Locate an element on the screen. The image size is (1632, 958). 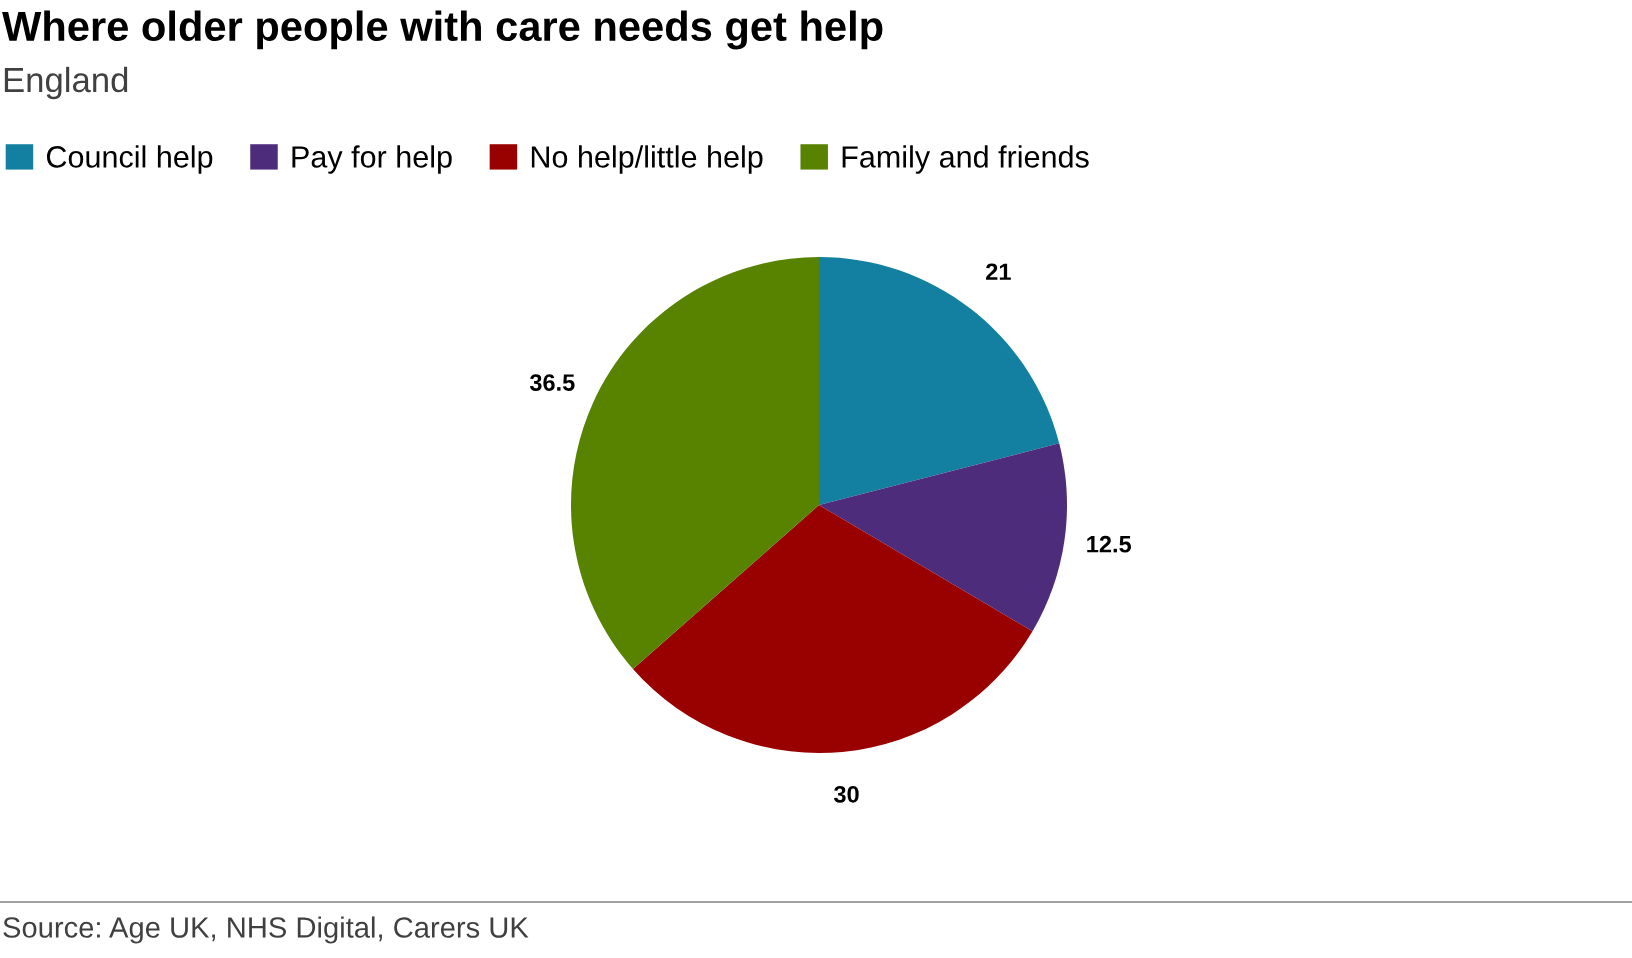
chart-subtitle: England is located at coordinates (66, 83).